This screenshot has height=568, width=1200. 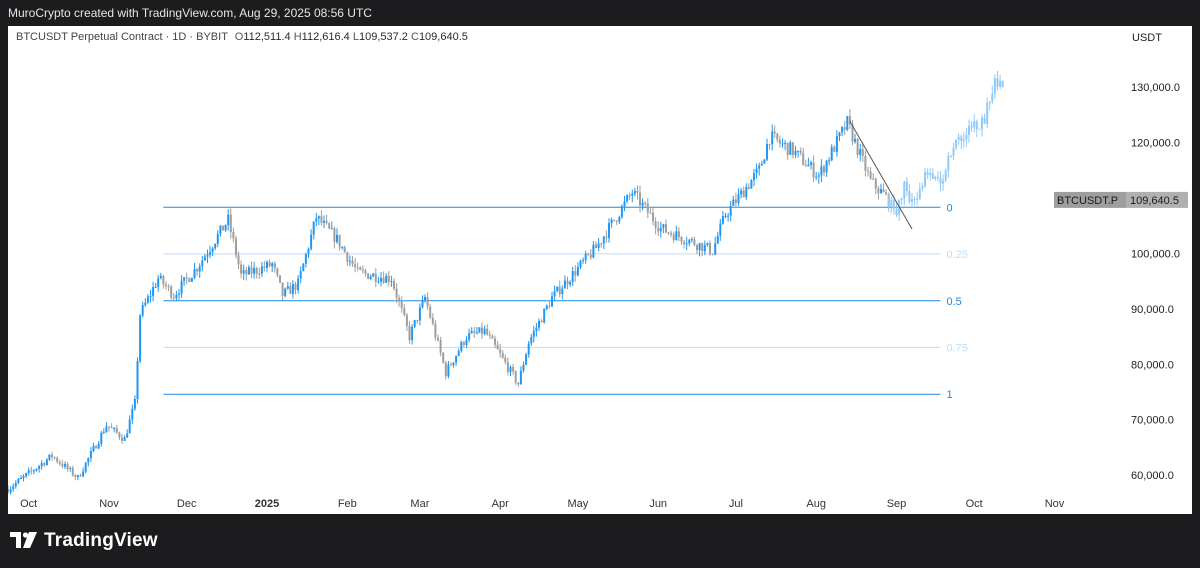 What do you see at coordinates (355, 37) in the screenshot?
I see `low-label: L` at bounding box center [355, 37].